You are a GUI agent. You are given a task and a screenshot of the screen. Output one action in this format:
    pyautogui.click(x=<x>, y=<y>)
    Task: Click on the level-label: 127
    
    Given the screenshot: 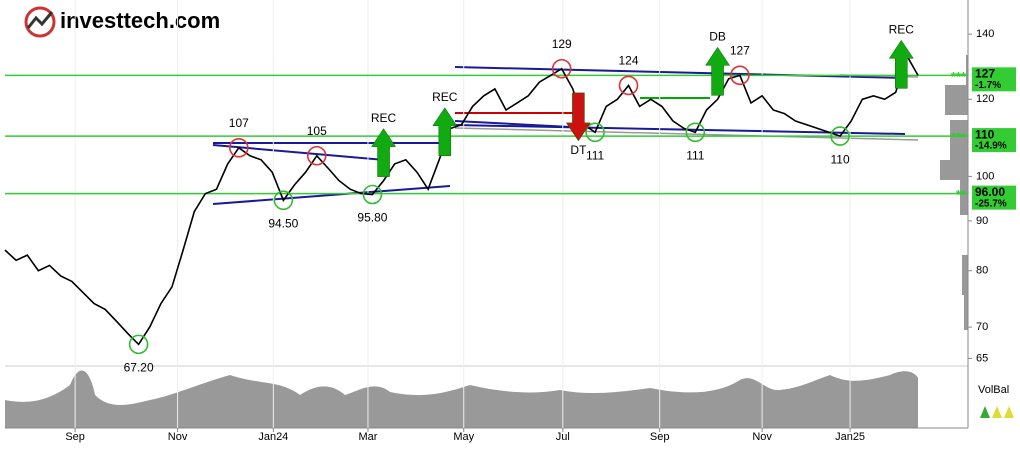 What is the action you would take?
    pyautogui.click(x=985, y=74)
    